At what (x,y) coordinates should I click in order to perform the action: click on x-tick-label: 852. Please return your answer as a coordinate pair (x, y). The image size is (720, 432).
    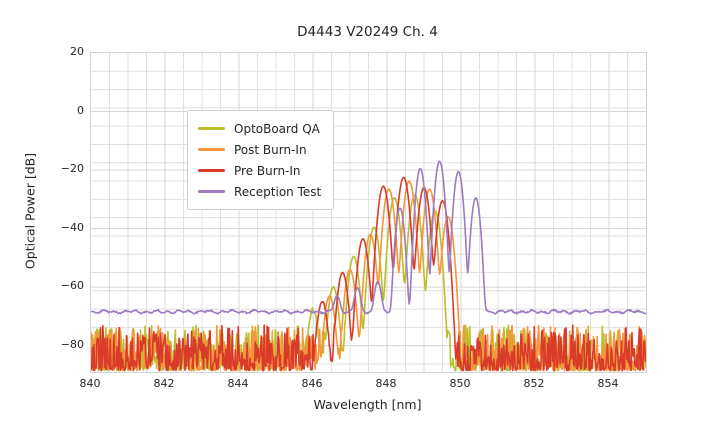
    Looking at the image, I should click on (534, 383).